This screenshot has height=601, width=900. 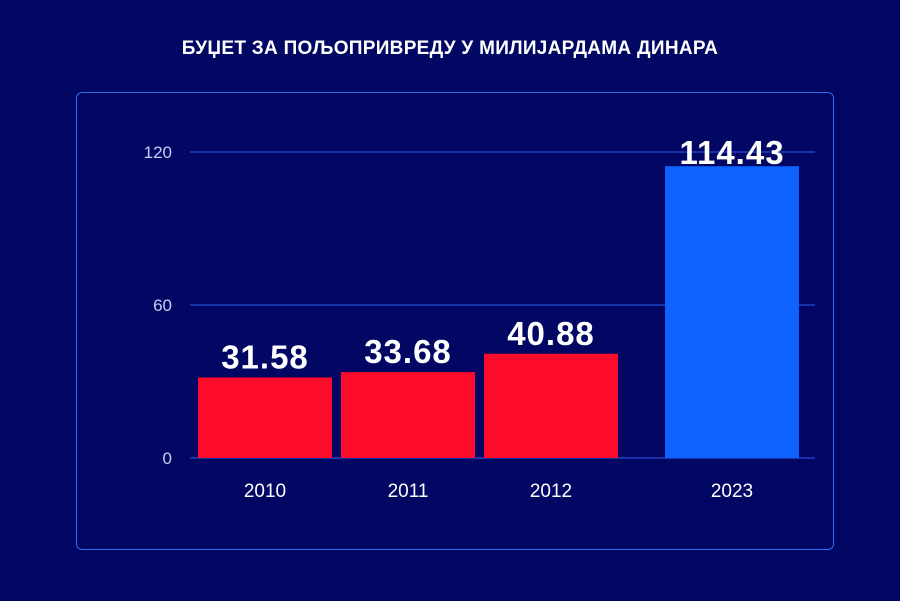 I want to click on y-tick-label: 60, so click(x=162, y=305).